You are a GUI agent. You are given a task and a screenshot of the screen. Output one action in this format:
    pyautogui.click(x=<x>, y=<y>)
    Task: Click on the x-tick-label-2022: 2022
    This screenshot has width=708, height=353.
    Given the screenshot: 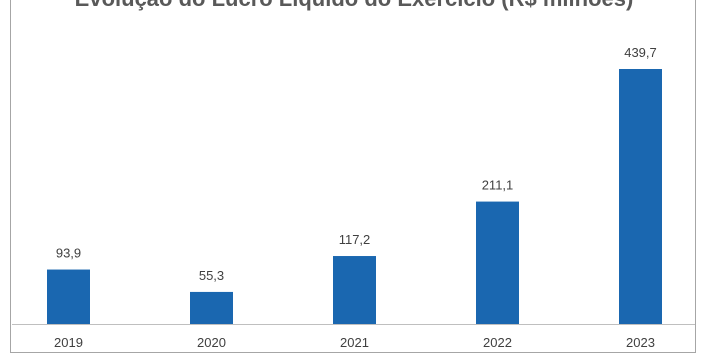 What is the action you would take?
    pyautogui.click(x=497, y=342)
    